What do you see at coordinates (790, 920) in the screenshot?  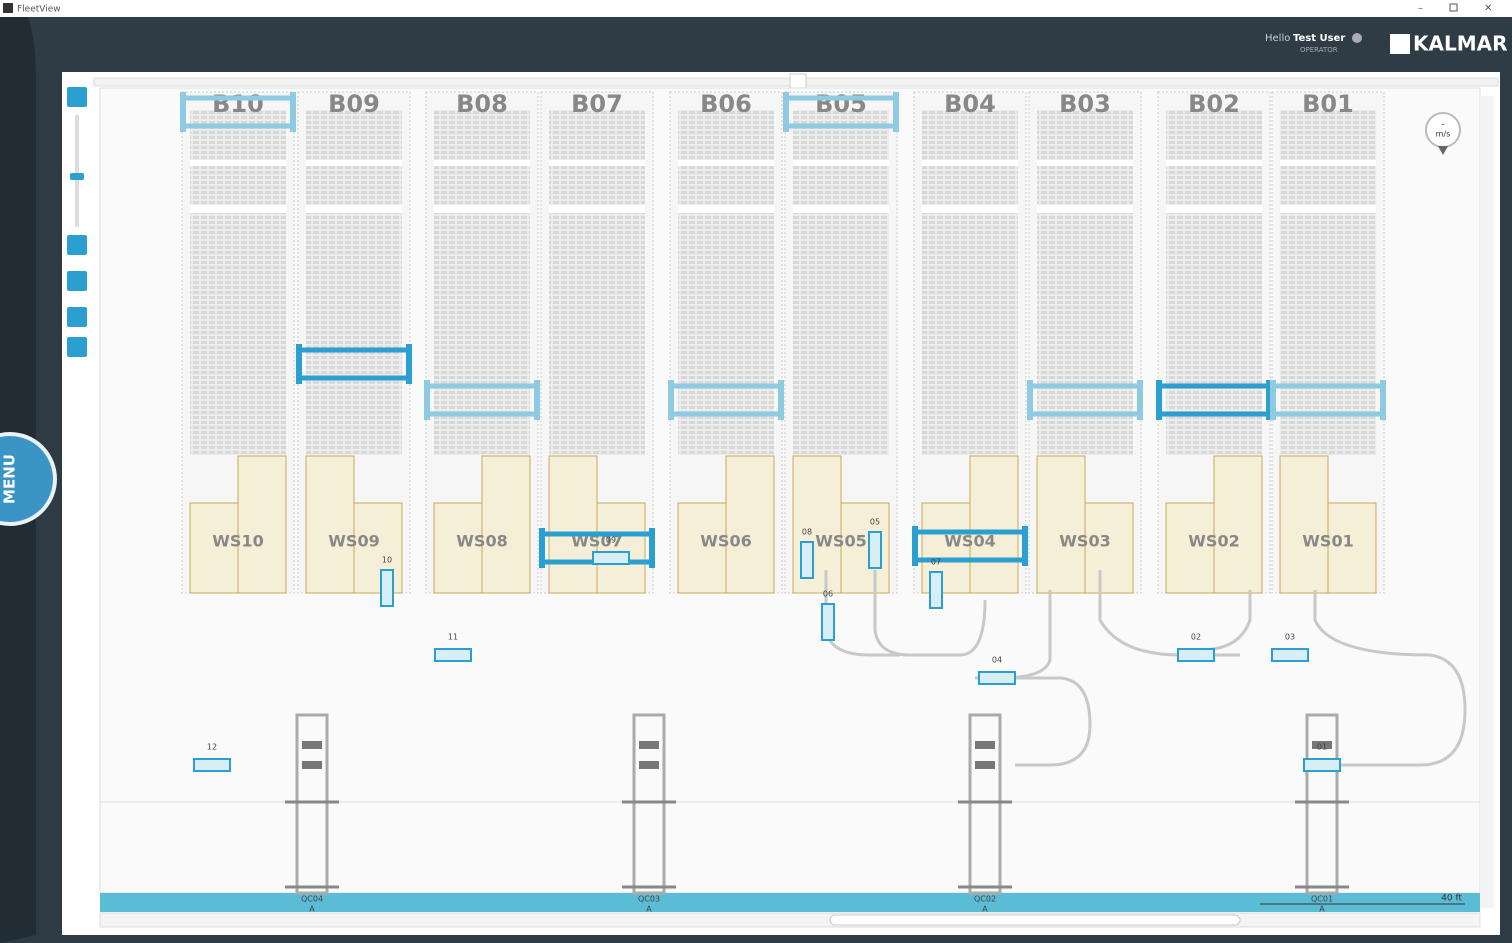 I see `horizontal-scrollbar` at bounding box center [790, 920].